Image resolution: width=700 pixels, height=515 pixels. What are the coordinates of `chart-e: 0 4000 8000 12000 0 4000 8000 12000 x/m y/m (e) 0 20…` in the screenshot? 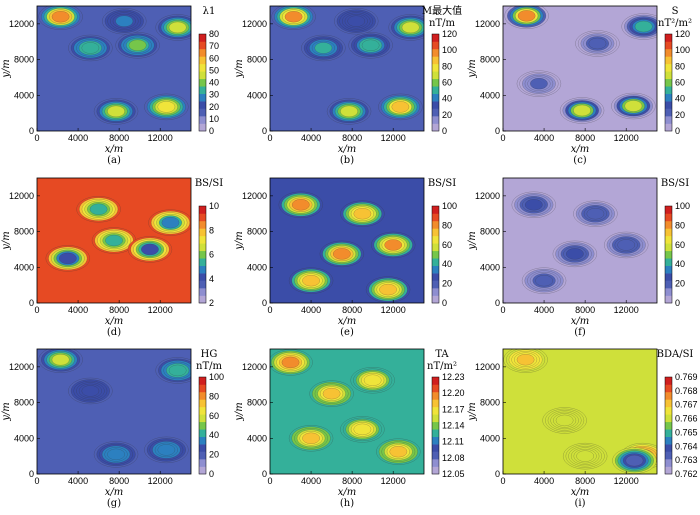 It's located at (345, 257).